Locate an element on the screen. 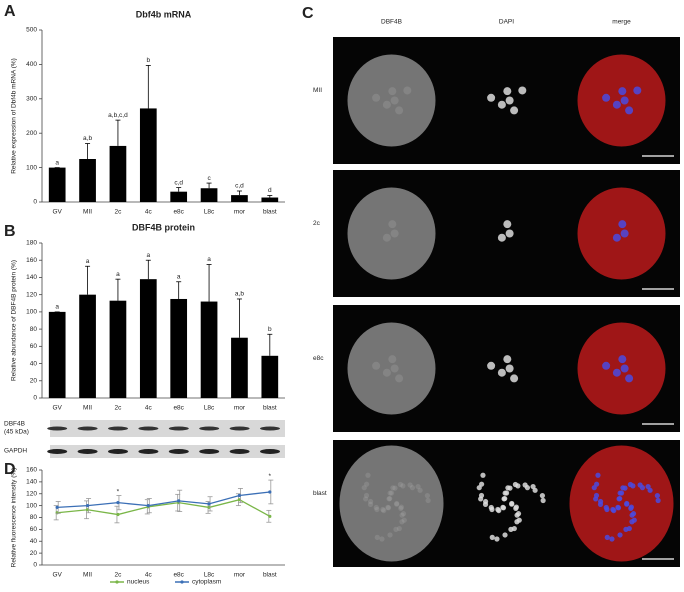 The width and height of the screenshot is (684, 592). y-tick-label: 40 is located at coordinates (34, 363).